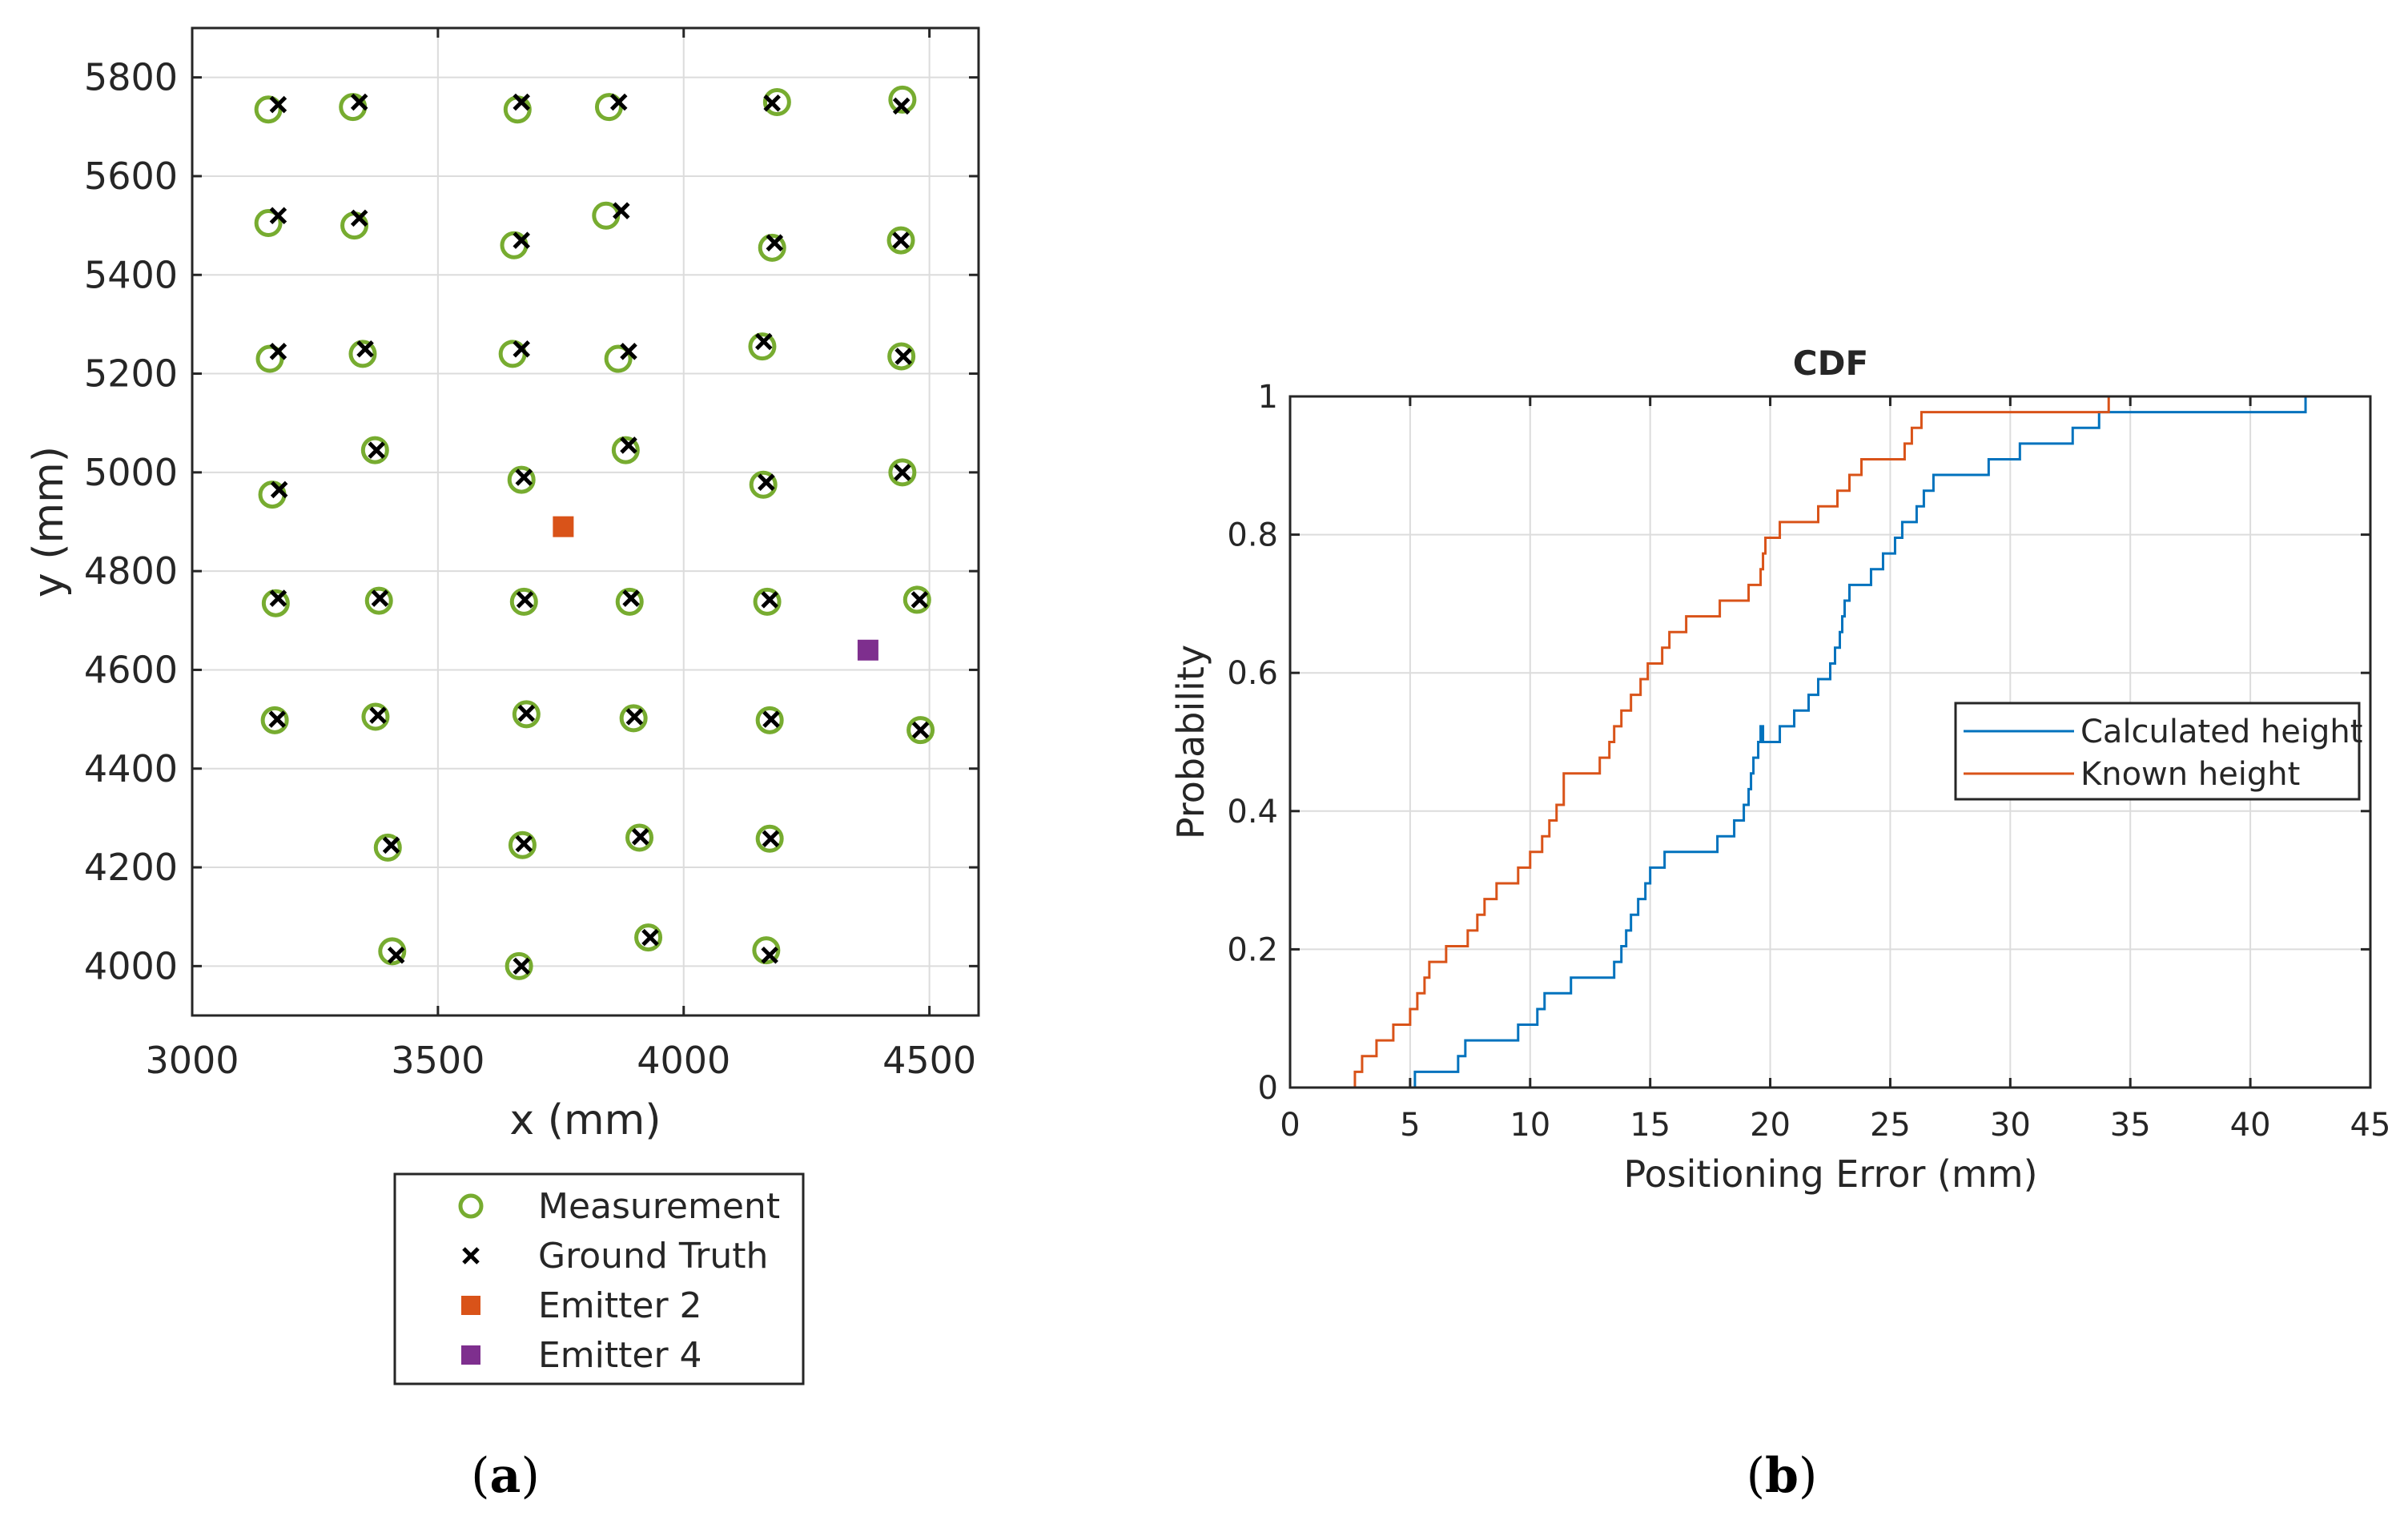 Image resolution: width=2408 pixels, height=1516 pixels. I want to click on legend-entry-label: Measurement, so click(659, 1206).